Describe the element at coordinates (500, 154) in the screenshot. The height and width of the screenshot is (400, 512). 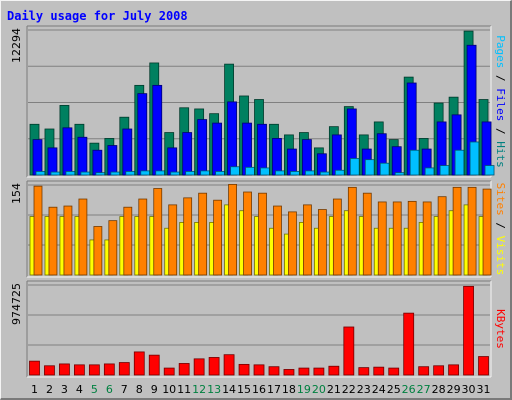
I see `axis-label-part: Hits` at that location.